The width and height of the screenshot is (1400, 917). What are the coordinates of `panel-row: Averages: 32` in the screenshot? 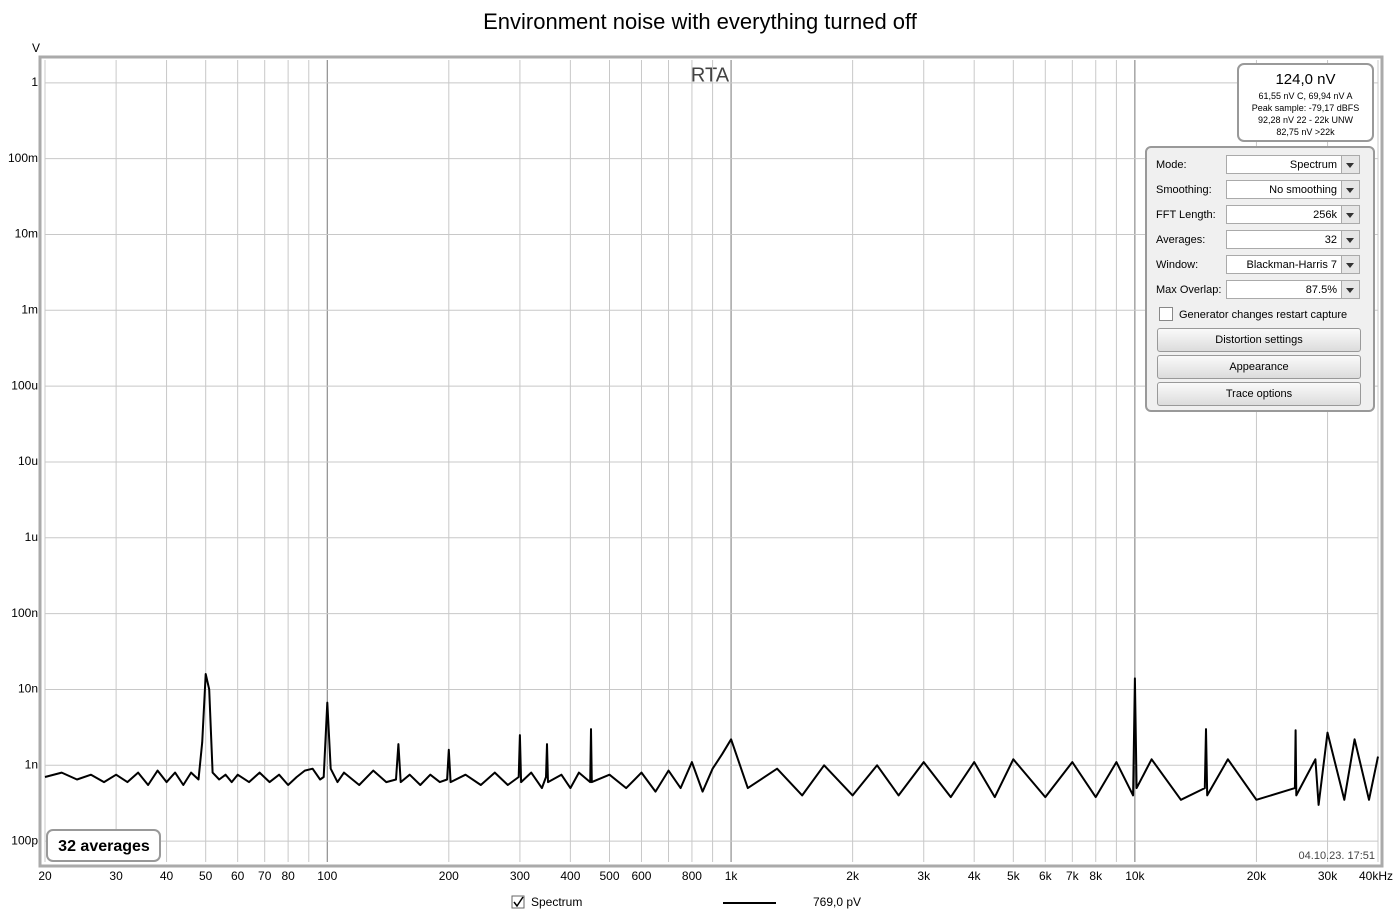 It's located at (1259, 240).